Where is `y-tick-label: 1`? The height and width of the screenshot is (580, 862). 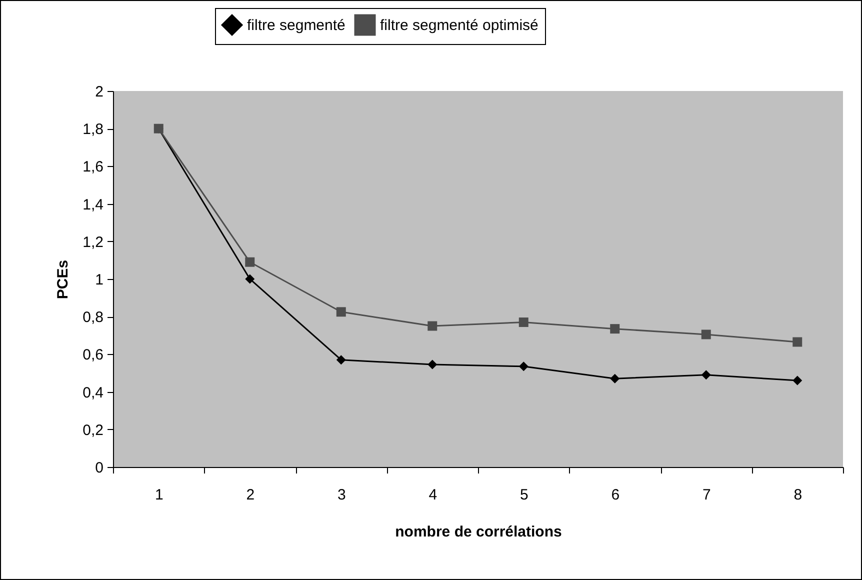
y-tick-label: 1 is located at coordinates (99, 280).